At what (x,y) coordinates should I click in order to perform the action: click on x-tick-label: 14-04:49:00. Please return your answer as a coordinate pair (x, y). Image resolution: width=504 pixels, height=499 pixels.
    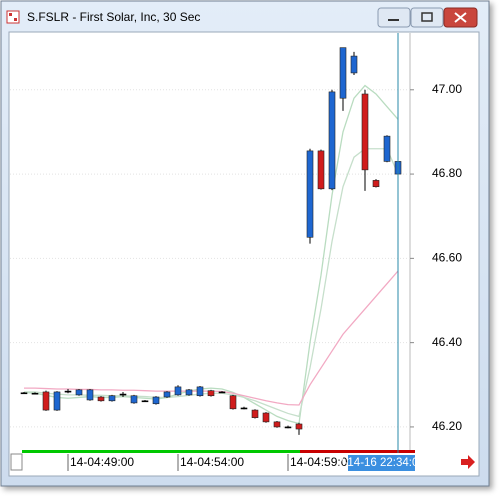
    Looking at the image, I should click on (102, 462).